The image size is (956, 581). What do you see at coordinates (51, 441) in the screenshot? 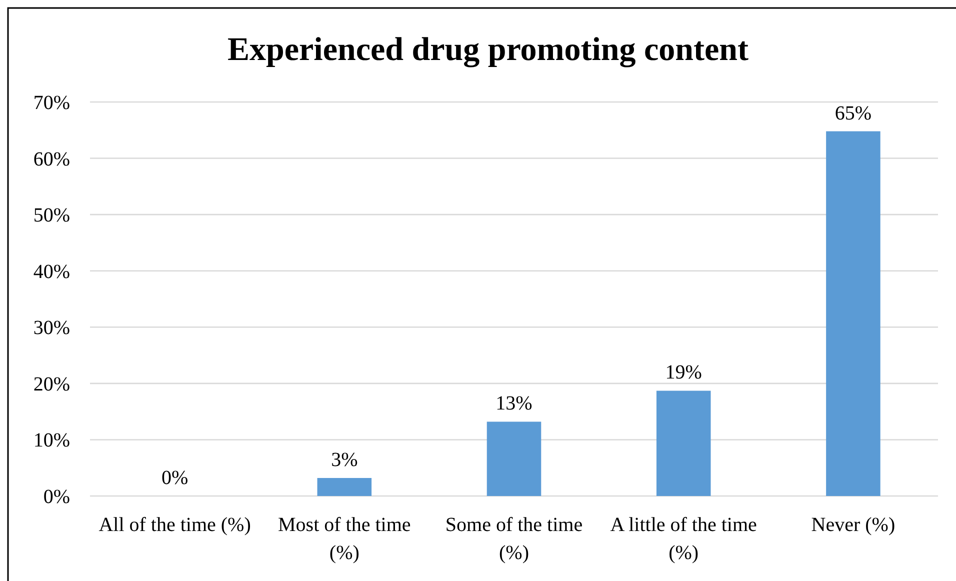
I see `y-tick-label: 10%` at bounding box center [51, 441].